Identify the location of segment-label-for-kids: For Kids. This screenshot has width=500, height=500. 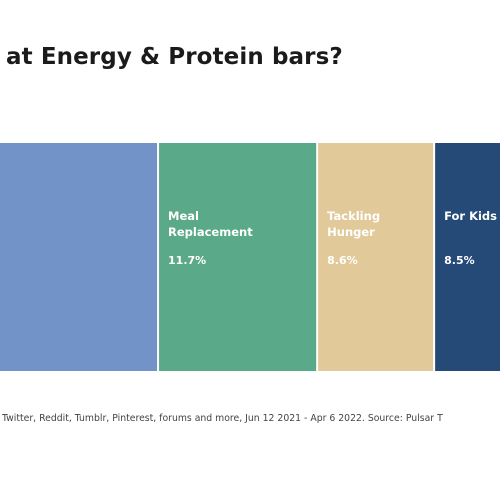
(470, 216).